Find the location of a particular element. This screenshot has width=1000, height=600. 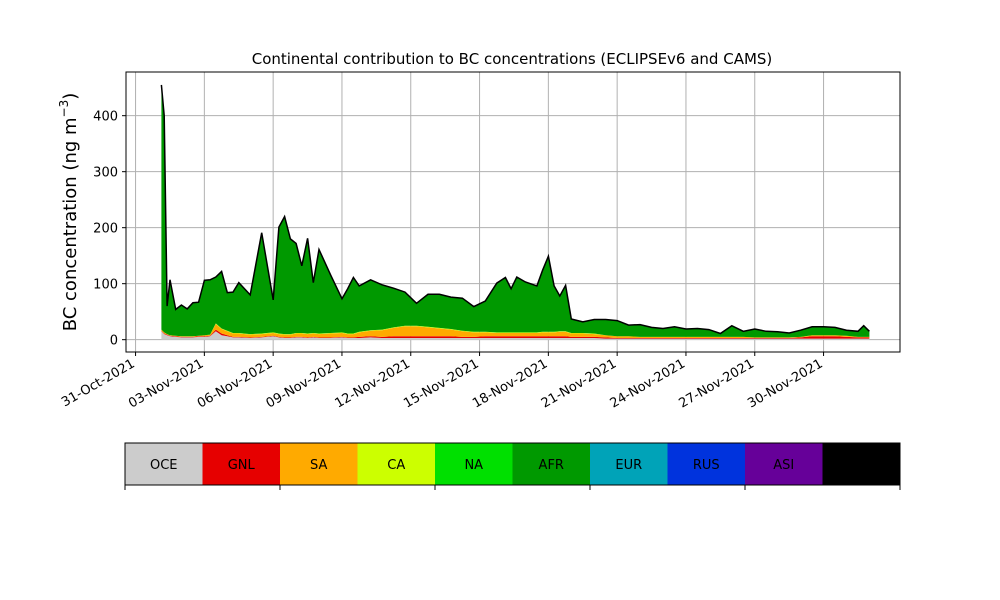

x-tick-label: 15-Nov-2021 is located at coordinates (441, 383).